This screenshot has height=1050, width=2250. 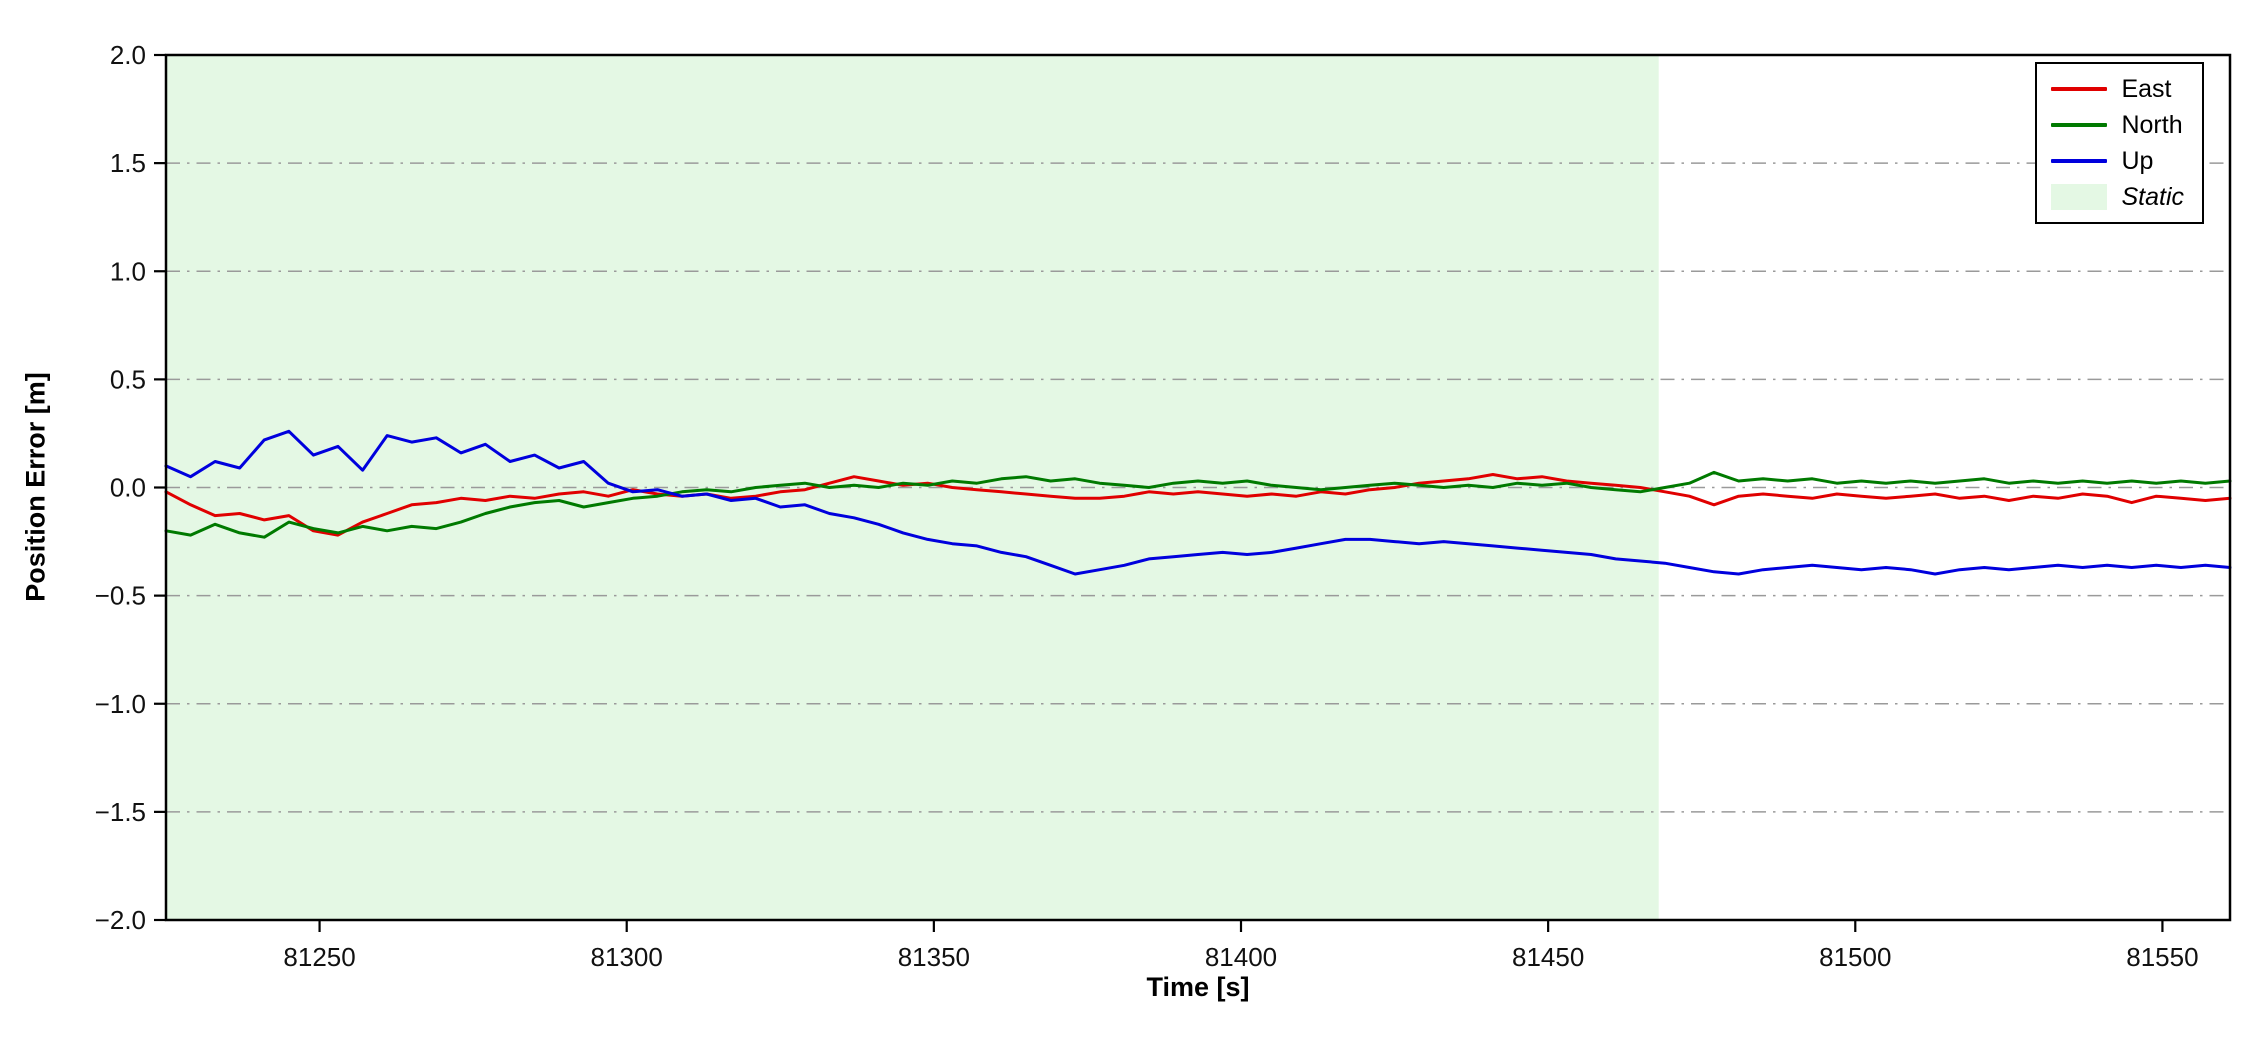 I want to click on series-line-up, so click(x=1198, y=502).